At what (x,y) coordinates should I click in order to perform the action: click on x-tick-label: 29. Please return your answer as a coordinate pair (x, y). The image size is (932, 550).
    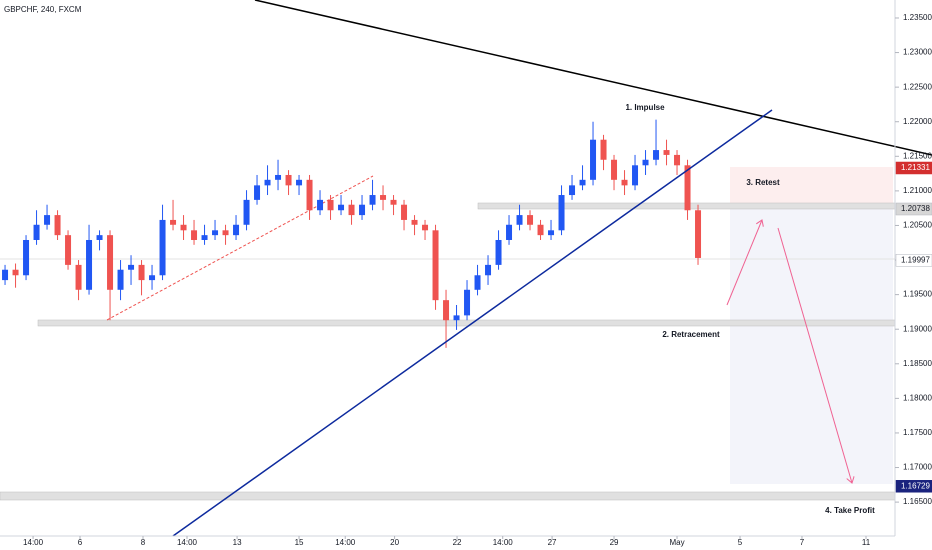
    Looking at the image, I should click on (614, 542).